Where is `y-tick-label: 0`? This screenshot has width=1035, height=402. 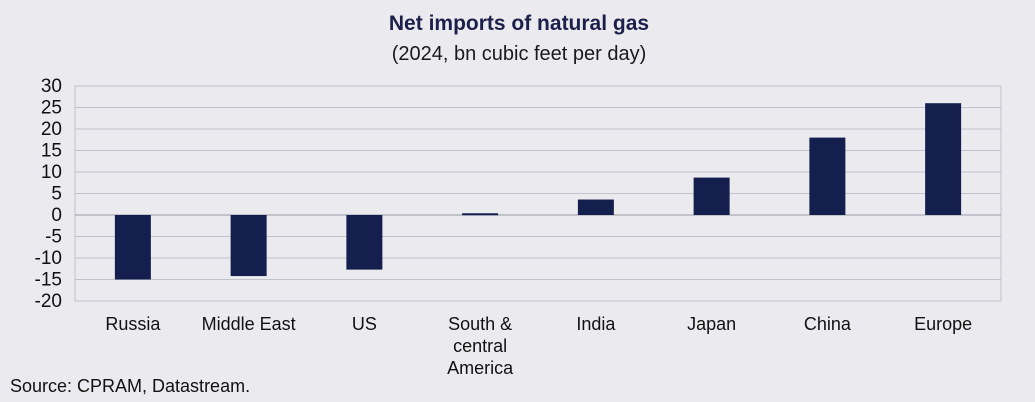 y-tick-label: 0 is located at coordinates (56, 215).